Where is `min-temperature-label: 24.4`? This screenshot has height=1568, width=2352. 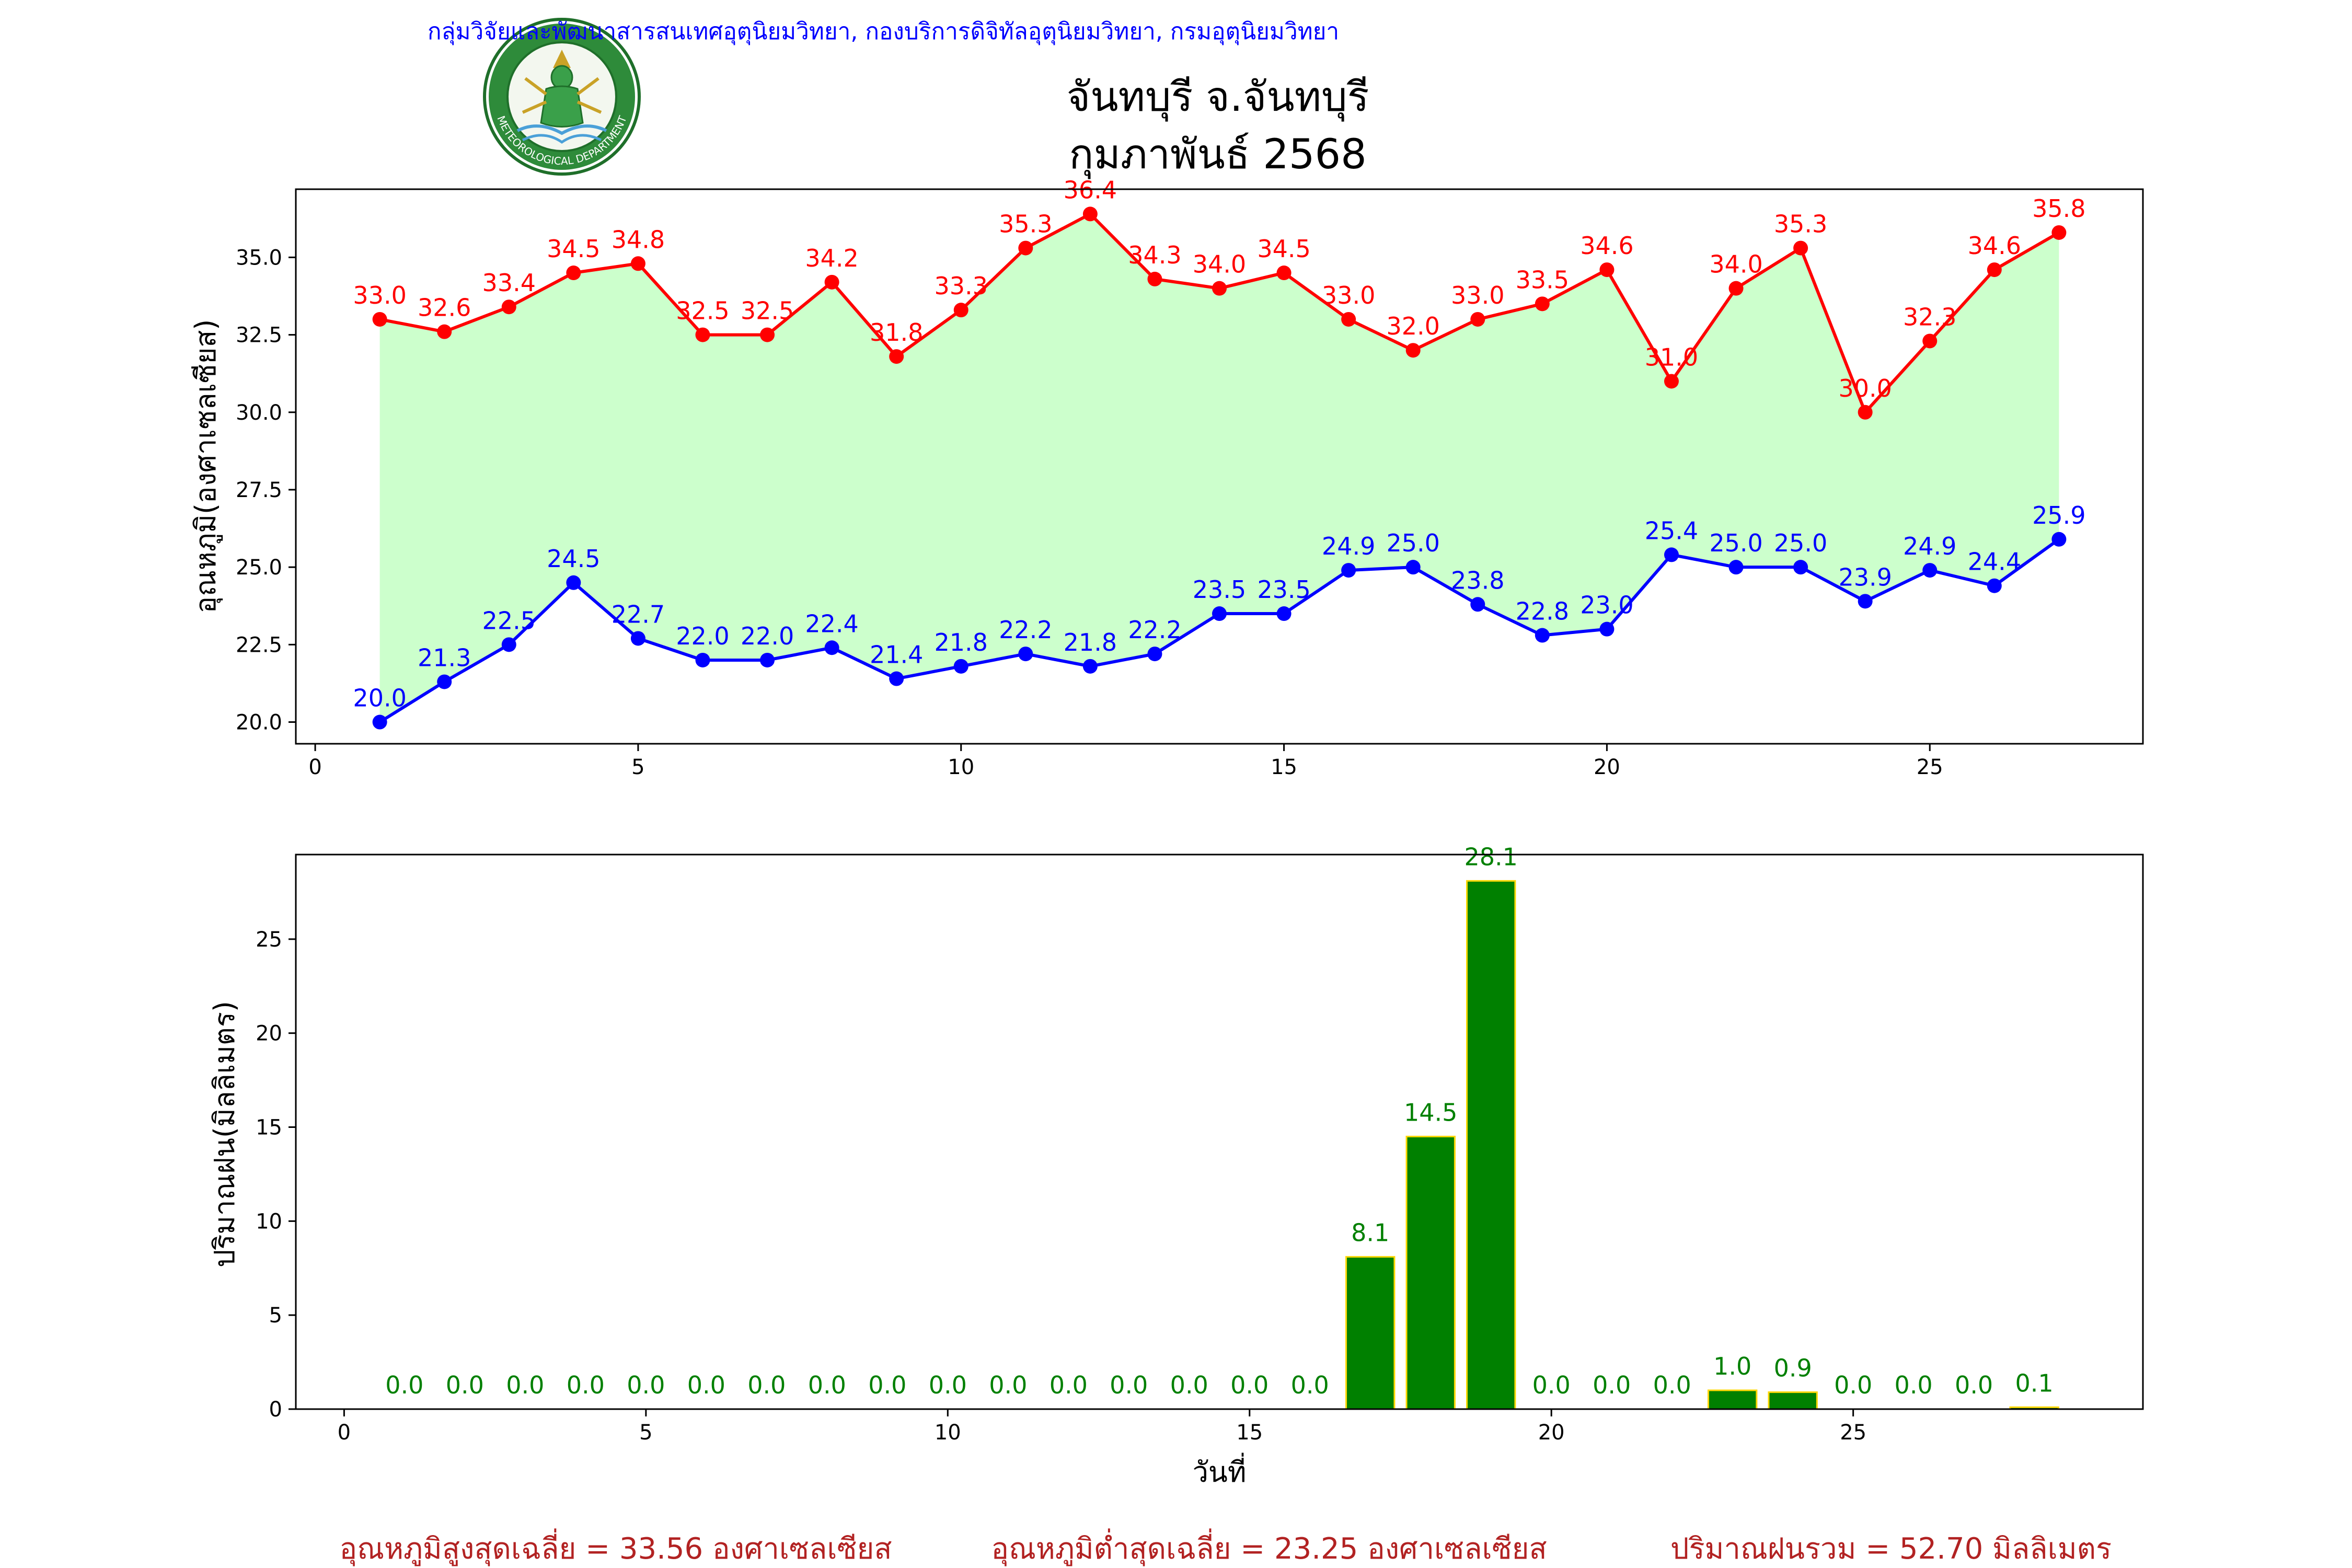 min-temperature-label: 24.4 is located at coordinates (1994, 562).